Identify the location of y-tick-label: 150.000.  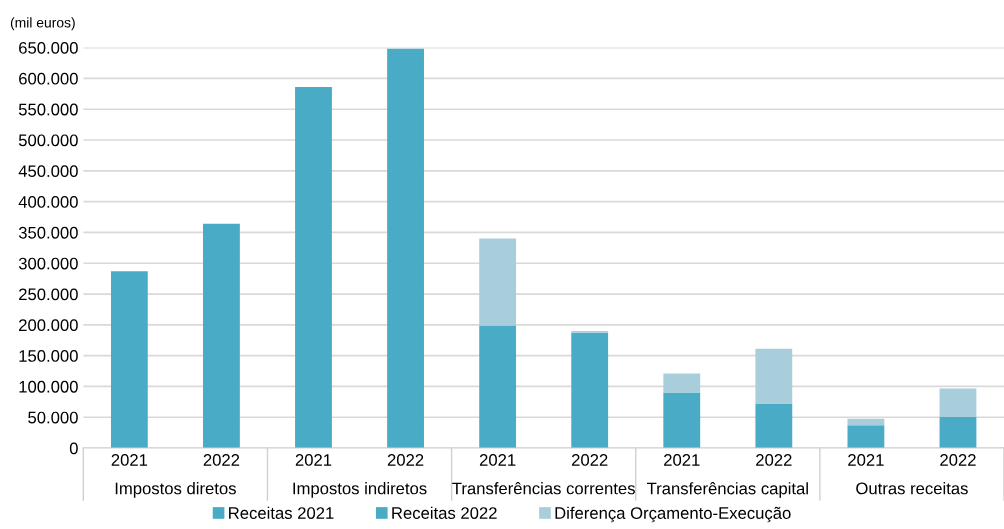
(48, 356).